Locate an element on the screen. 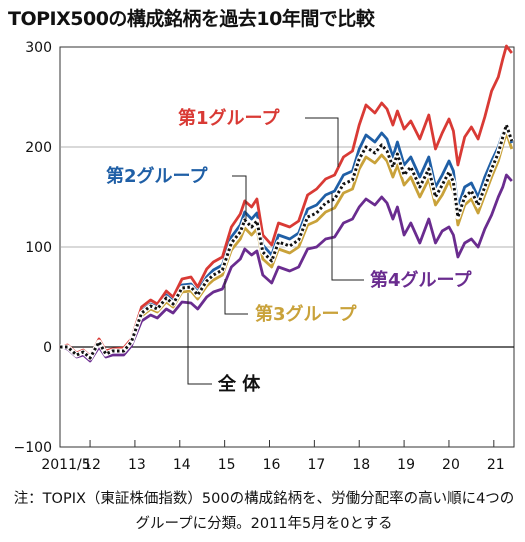 The image size is (525, 542). x-tick-label: 19 is located at coordinates (406, 465).